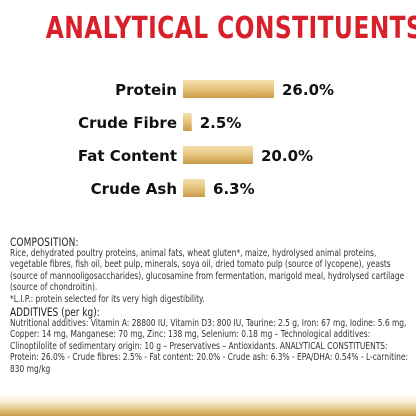 The height and width of the screenshot is (416, 416). I want to click on value-label: 2.5%, so click(221, 123).